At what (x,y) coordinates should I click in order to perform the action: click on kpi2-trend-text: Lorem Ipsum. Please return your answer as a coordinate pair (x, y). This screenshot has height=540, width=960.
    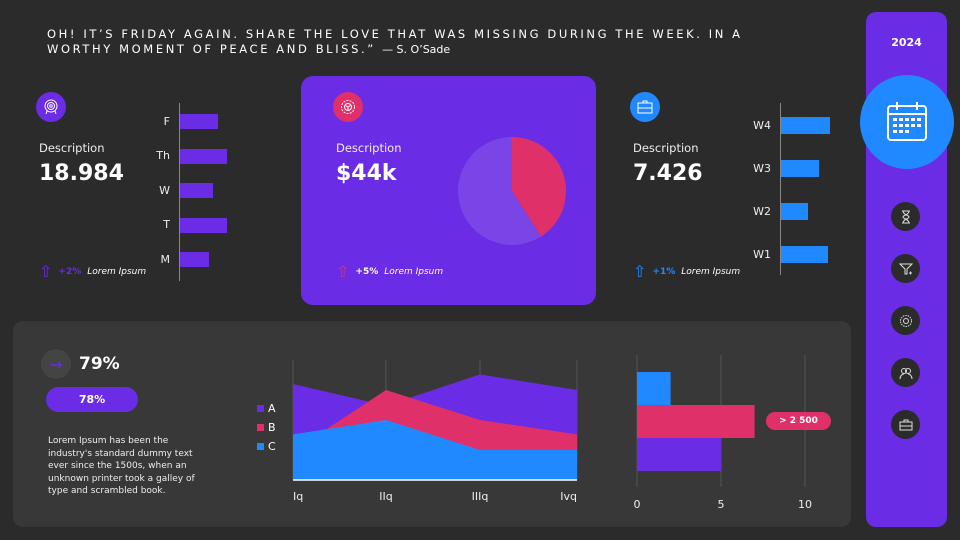
    Looking at the image, I should click on (414, 271).